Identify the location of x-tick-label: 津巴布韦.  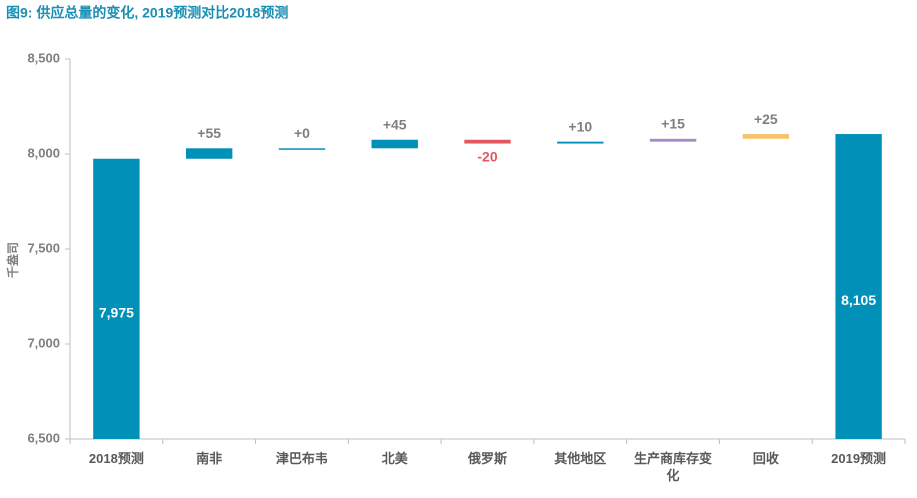
(301, 458).